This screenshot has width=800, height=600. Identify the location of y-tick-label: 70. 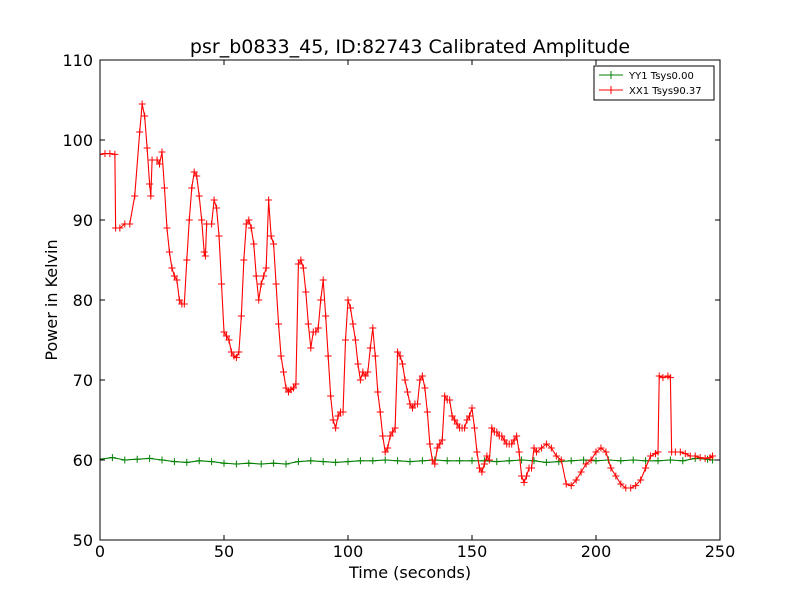
(83, 380).